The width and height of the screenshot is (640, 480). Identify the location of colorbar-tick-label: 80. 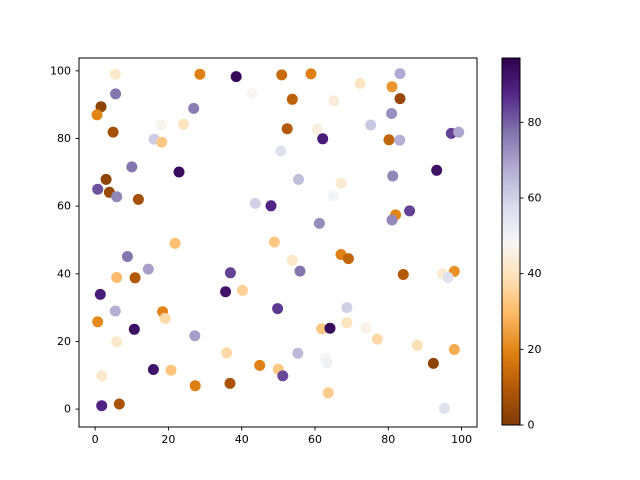
(535, 122).